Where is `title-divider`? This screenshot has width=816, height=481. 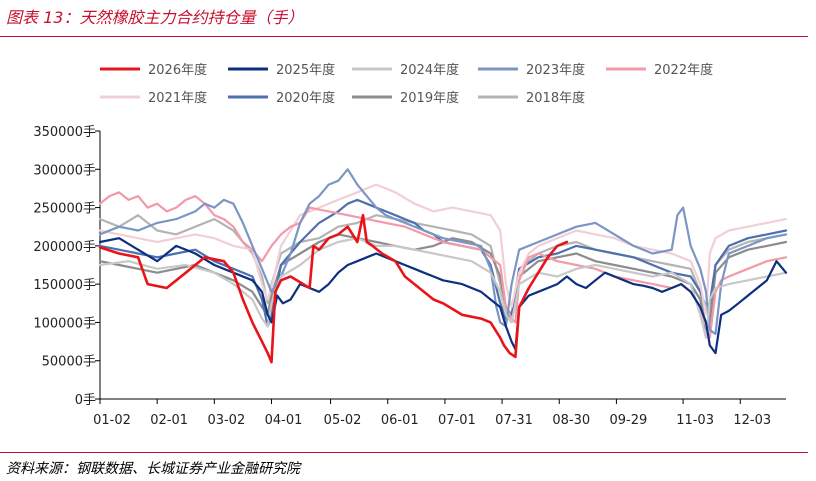 title-divider is located at coordinates (404, 36).